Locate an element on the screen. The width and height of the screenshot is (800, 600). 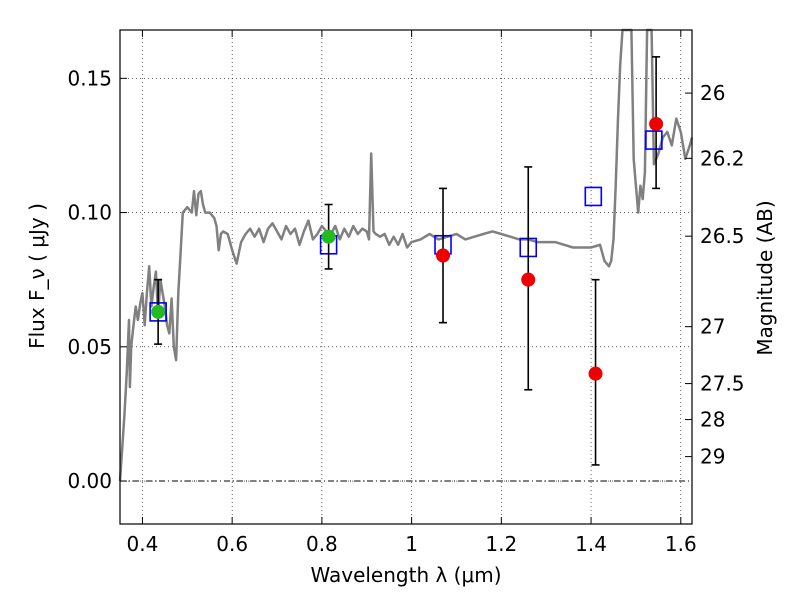
right-axis-ticks: 26 26.2 26.5 27 27.5 28 29 is located at coordinates (715, 275).